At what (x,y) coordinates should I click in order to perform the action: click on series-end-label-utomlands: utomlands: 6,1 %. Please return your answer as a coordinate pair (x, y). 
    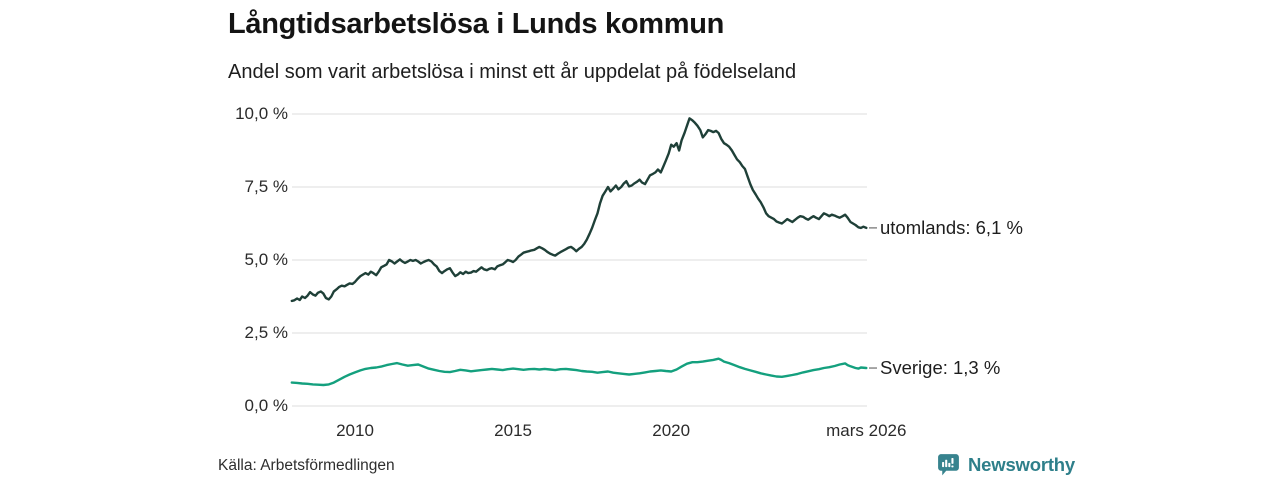
    Looking at the image, I should click on (951, 227).